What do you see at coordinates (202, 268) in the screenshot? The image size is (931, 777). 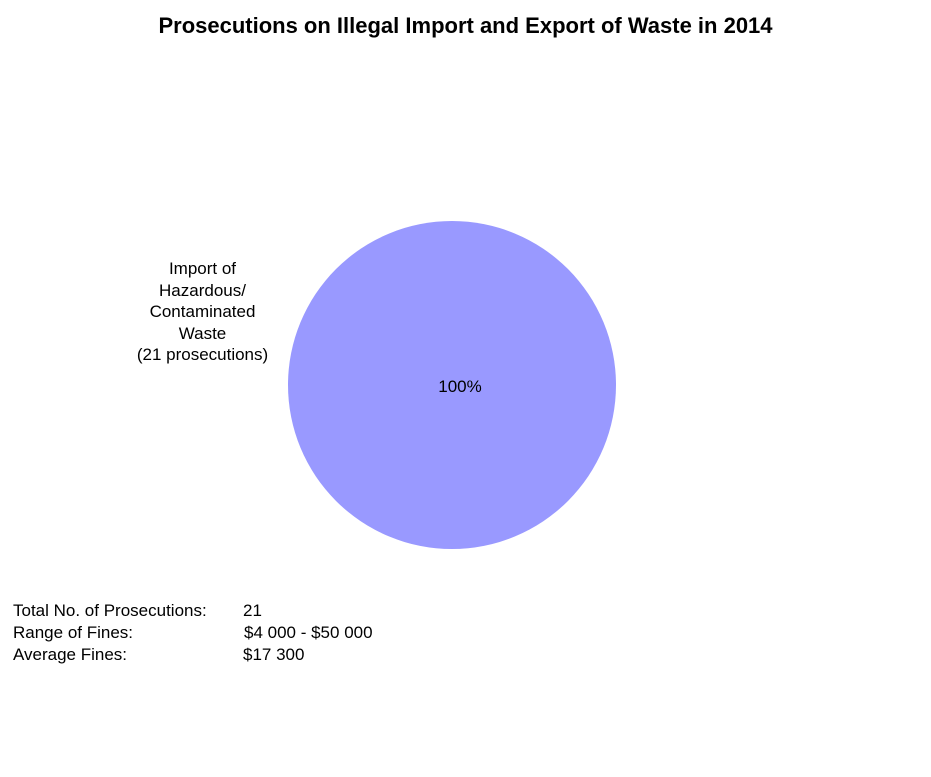 I see `slice-label-line: Import of` at bounding box center [202, 268].